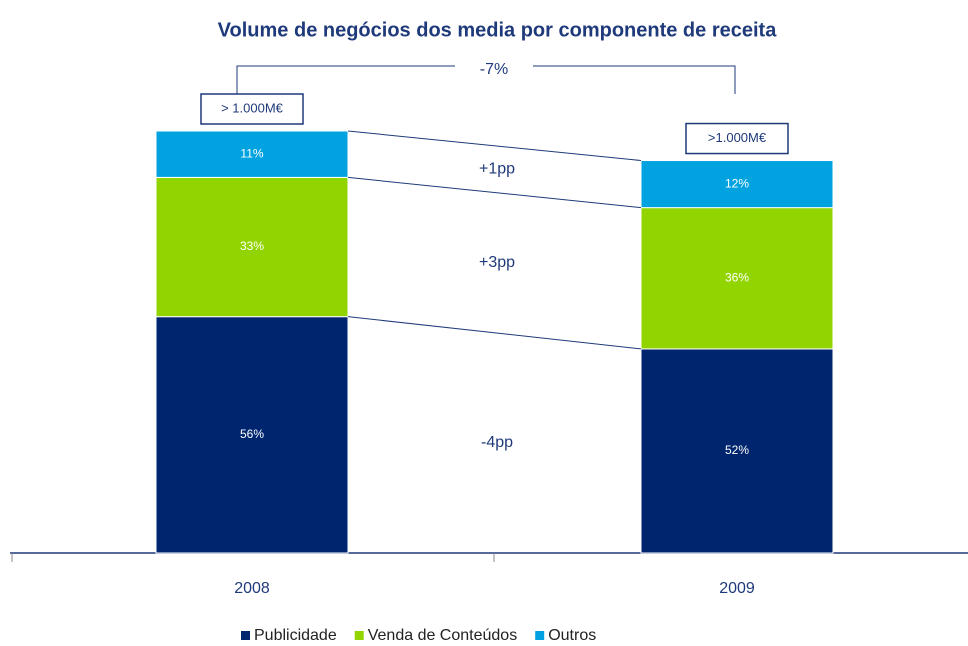  I want to click on delta-label: +3pp, so click(497, 262).